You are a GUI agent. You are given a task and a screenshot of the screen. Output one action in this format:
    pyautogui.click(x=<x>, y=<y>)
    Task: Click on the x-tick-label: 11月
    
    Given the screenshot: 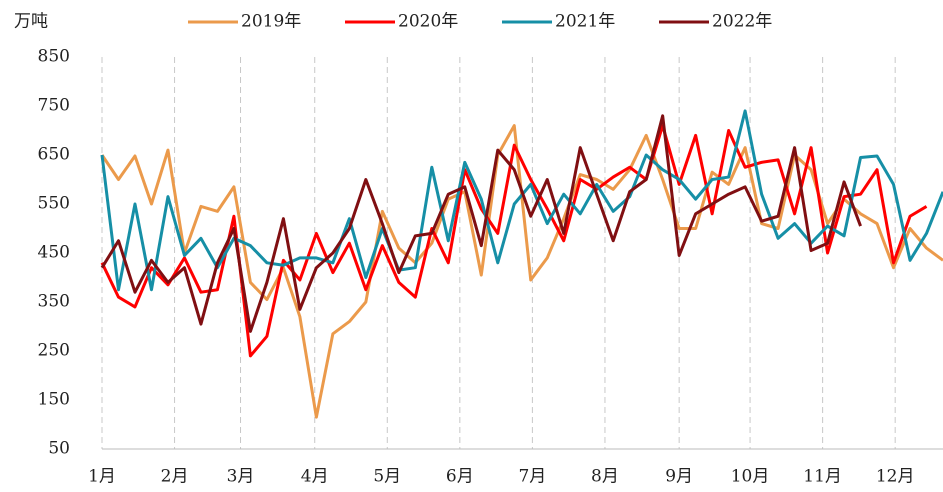 What is the action you would take?
    pyautogui.click(x=822, y=477)
    